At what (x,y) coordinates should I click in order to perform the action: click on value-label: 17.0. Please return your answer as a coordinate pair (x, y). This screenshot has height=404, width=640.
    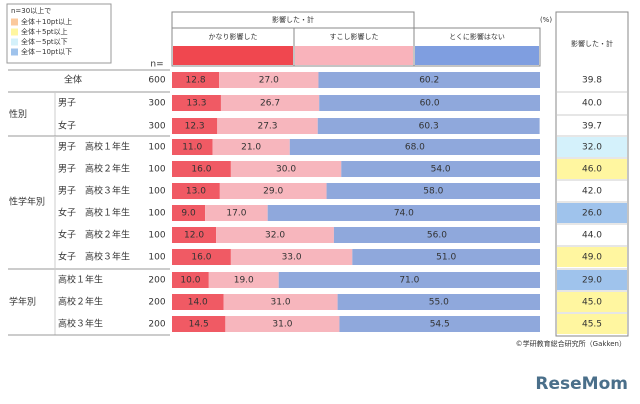
    Looking at the image, I should click on (236, 214).